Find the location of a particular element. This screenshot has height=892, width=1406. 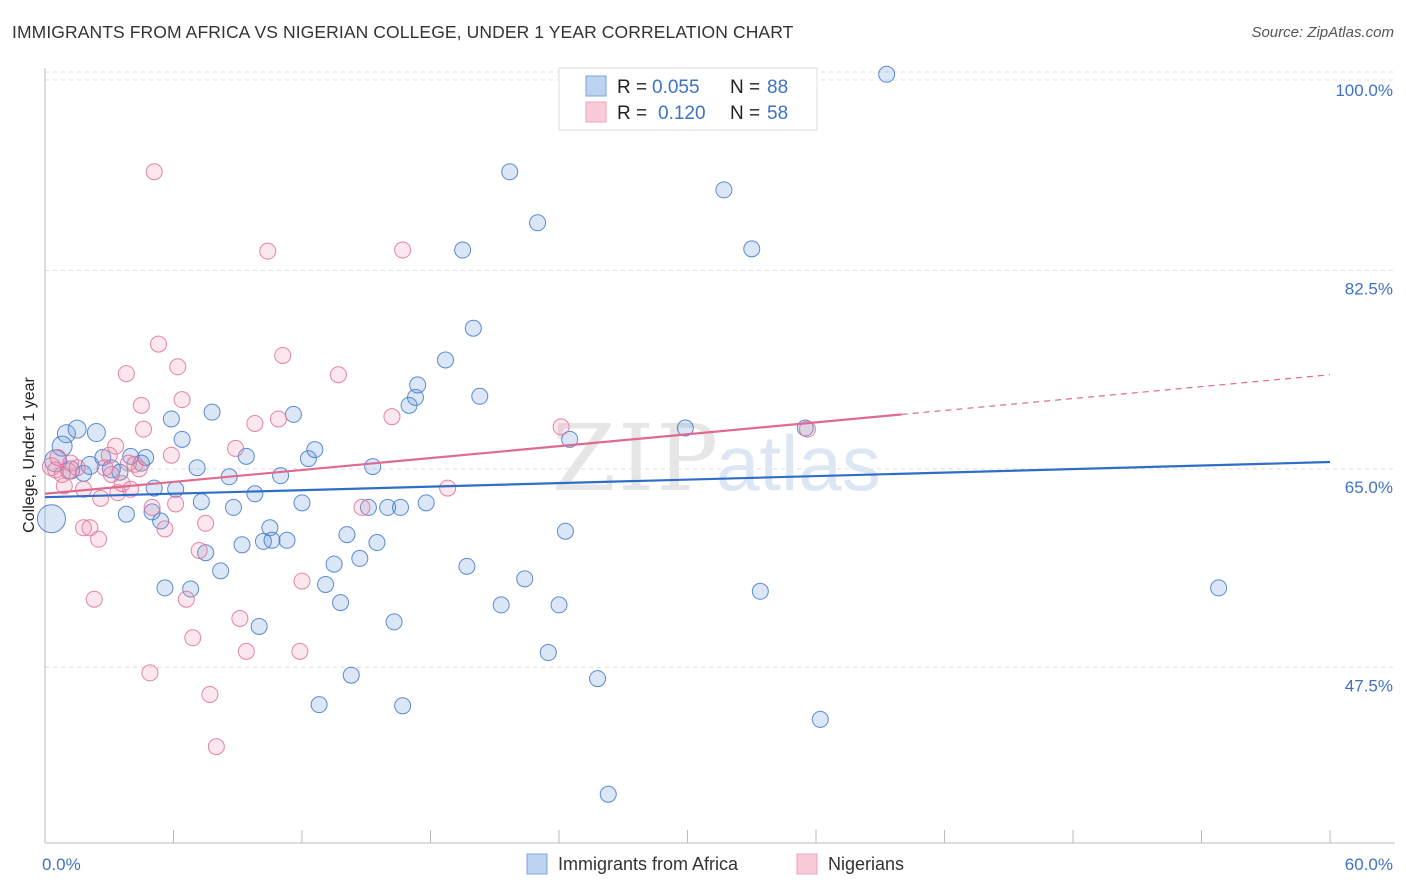

legend-n-label-africa: N = is located at coordinates (745, 87).